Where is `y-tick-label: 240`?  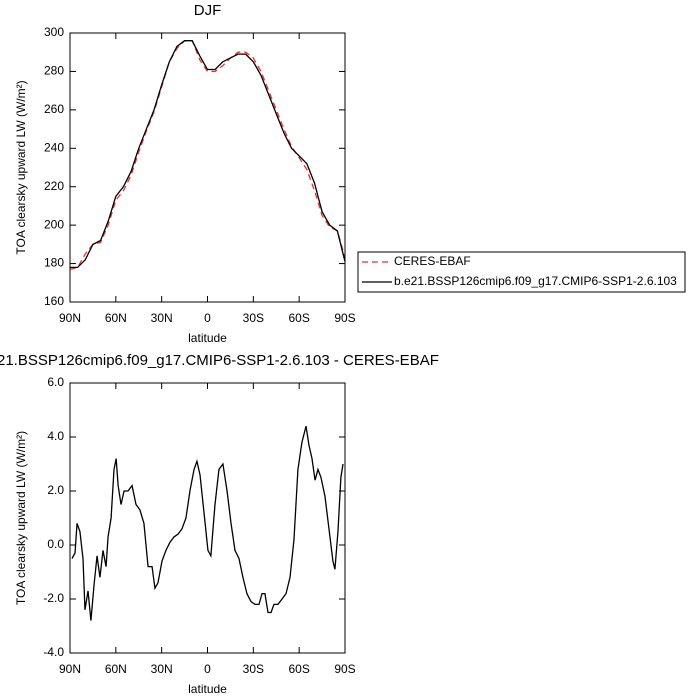 y-tick-label: 240 is located at coordinates (54, 147).